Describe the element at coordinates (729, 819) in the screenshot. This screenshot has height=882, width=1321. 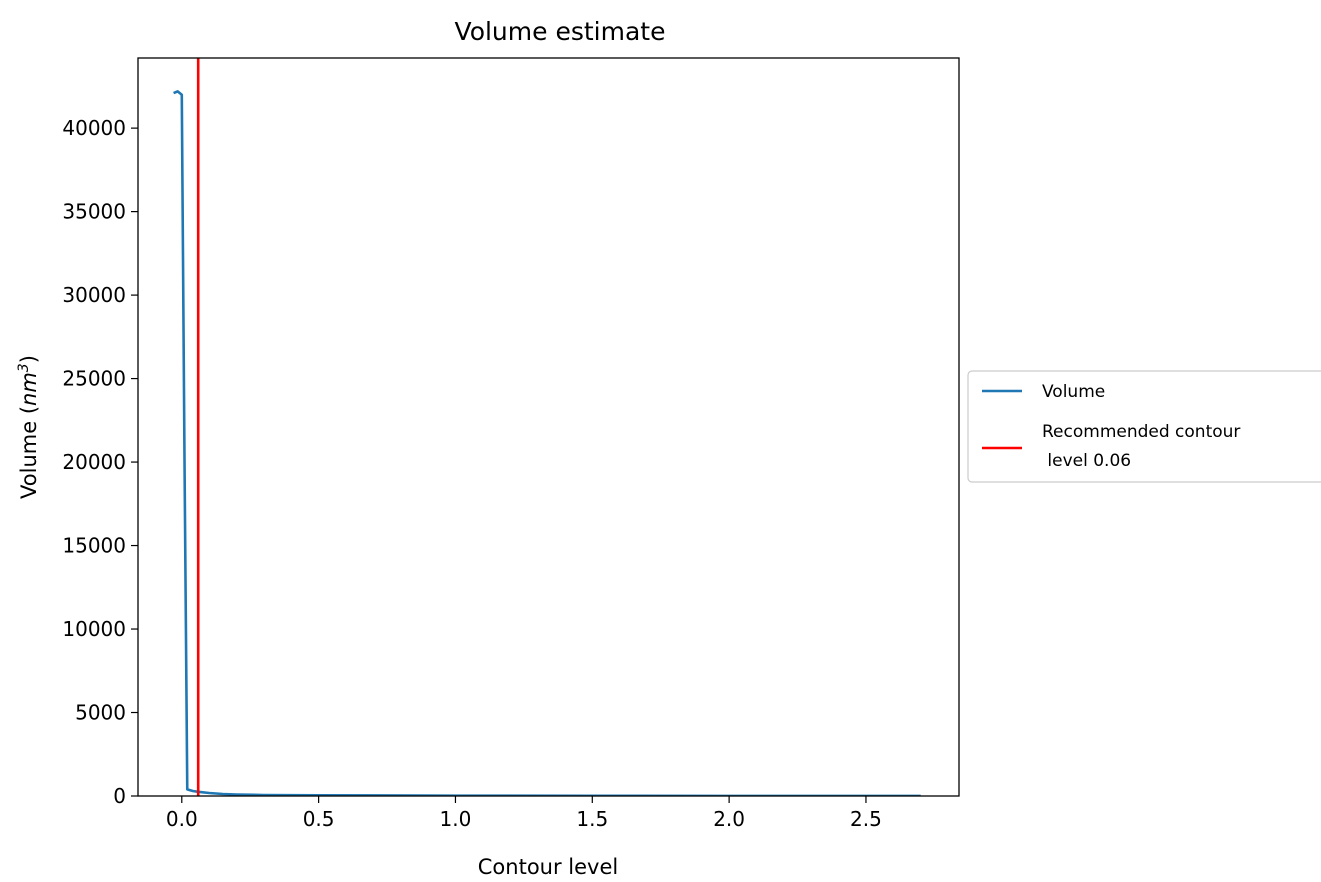
I see `x-tick-label: 2.0` at that location.